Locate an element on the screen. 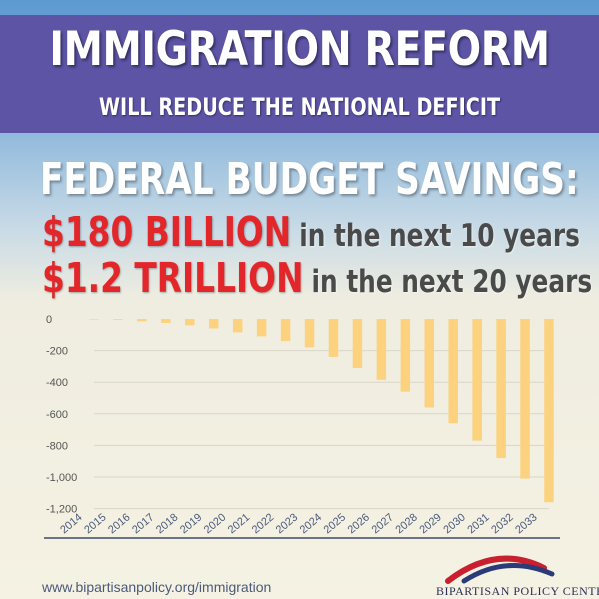 This screenshot has height=599, width=599. logo-blue-arc is located at coordinates (508, 573).